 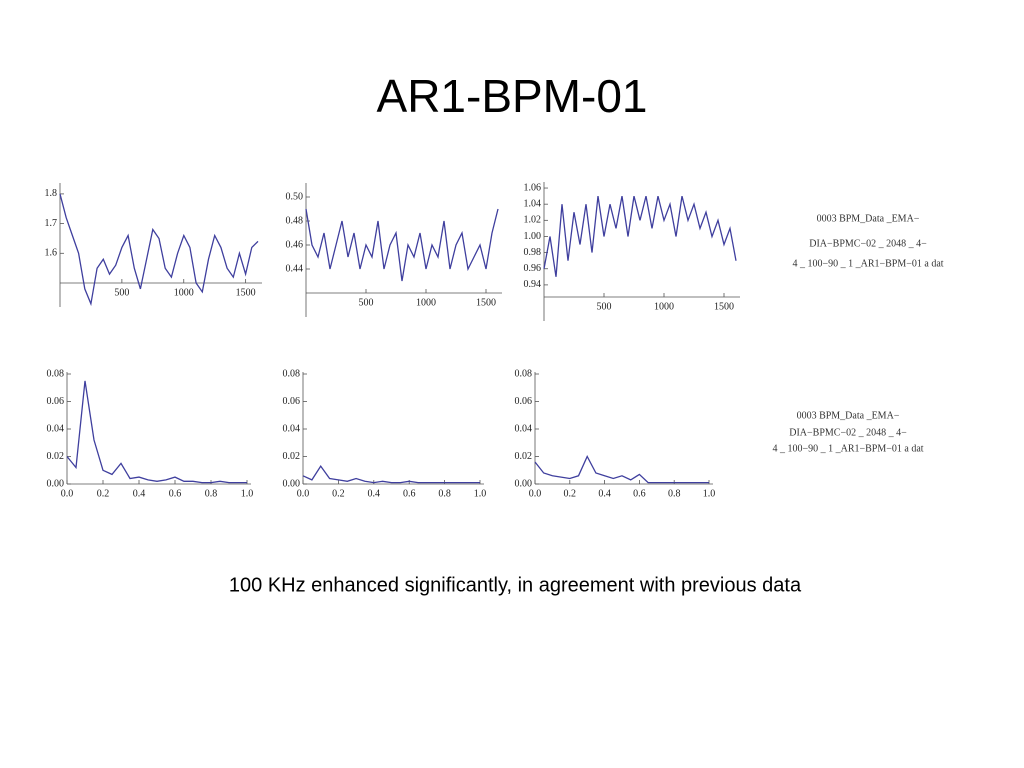 I want to click on slide-title: AR1-BPM-01, so click(x=512, y=96).